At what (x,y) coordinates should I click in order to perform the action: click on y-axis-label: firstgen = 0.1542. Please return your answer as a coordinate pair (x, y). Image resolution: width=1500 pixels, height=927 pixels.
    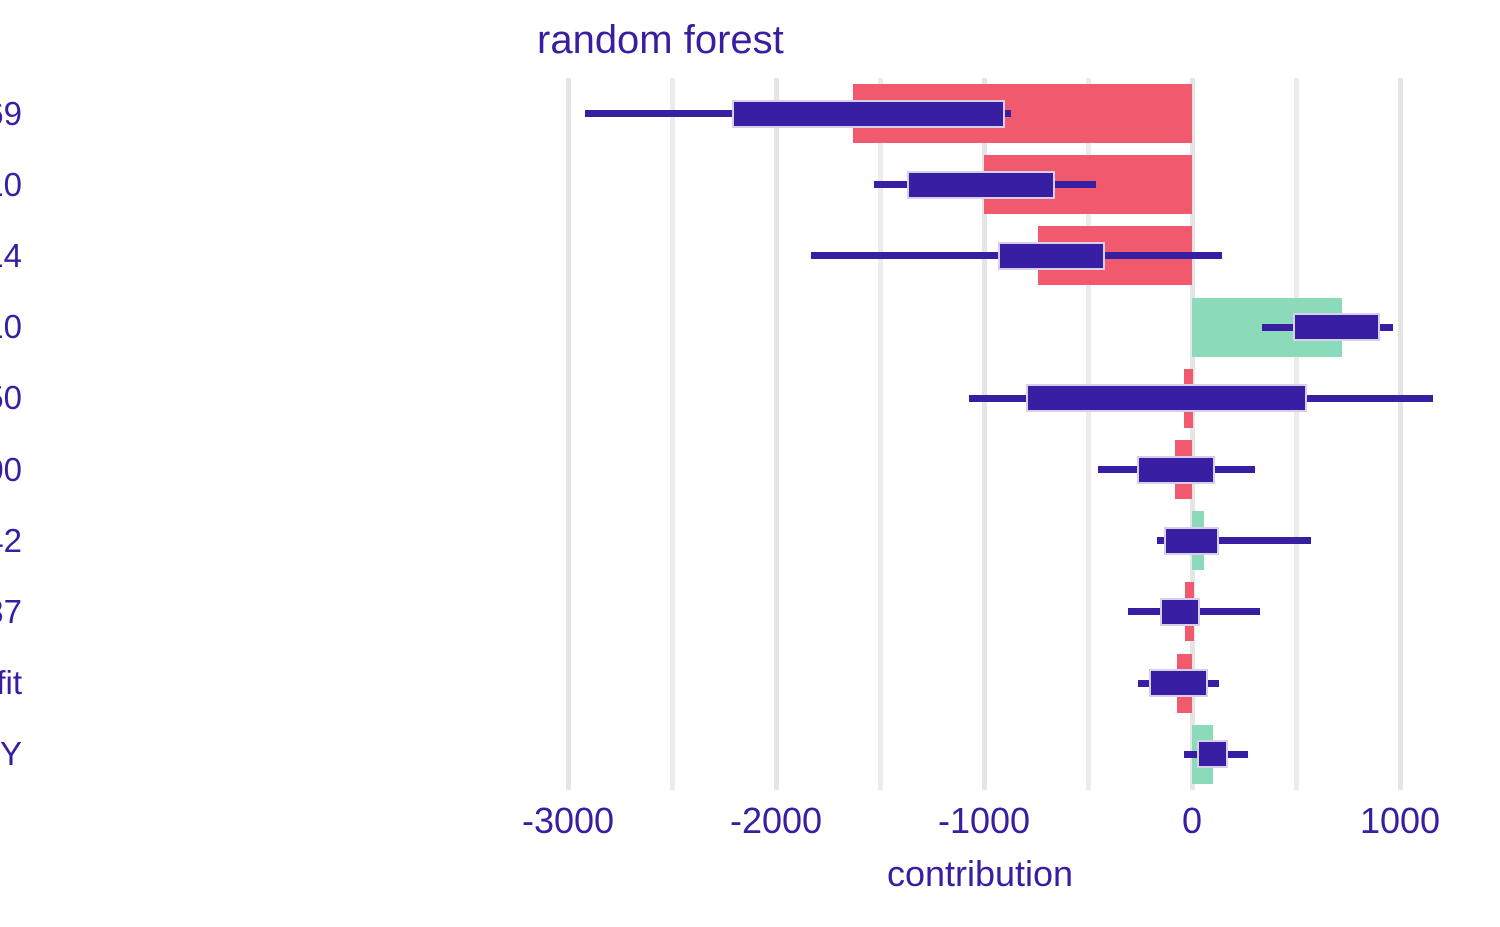
    Looking at the image, I should click on (11, 540).